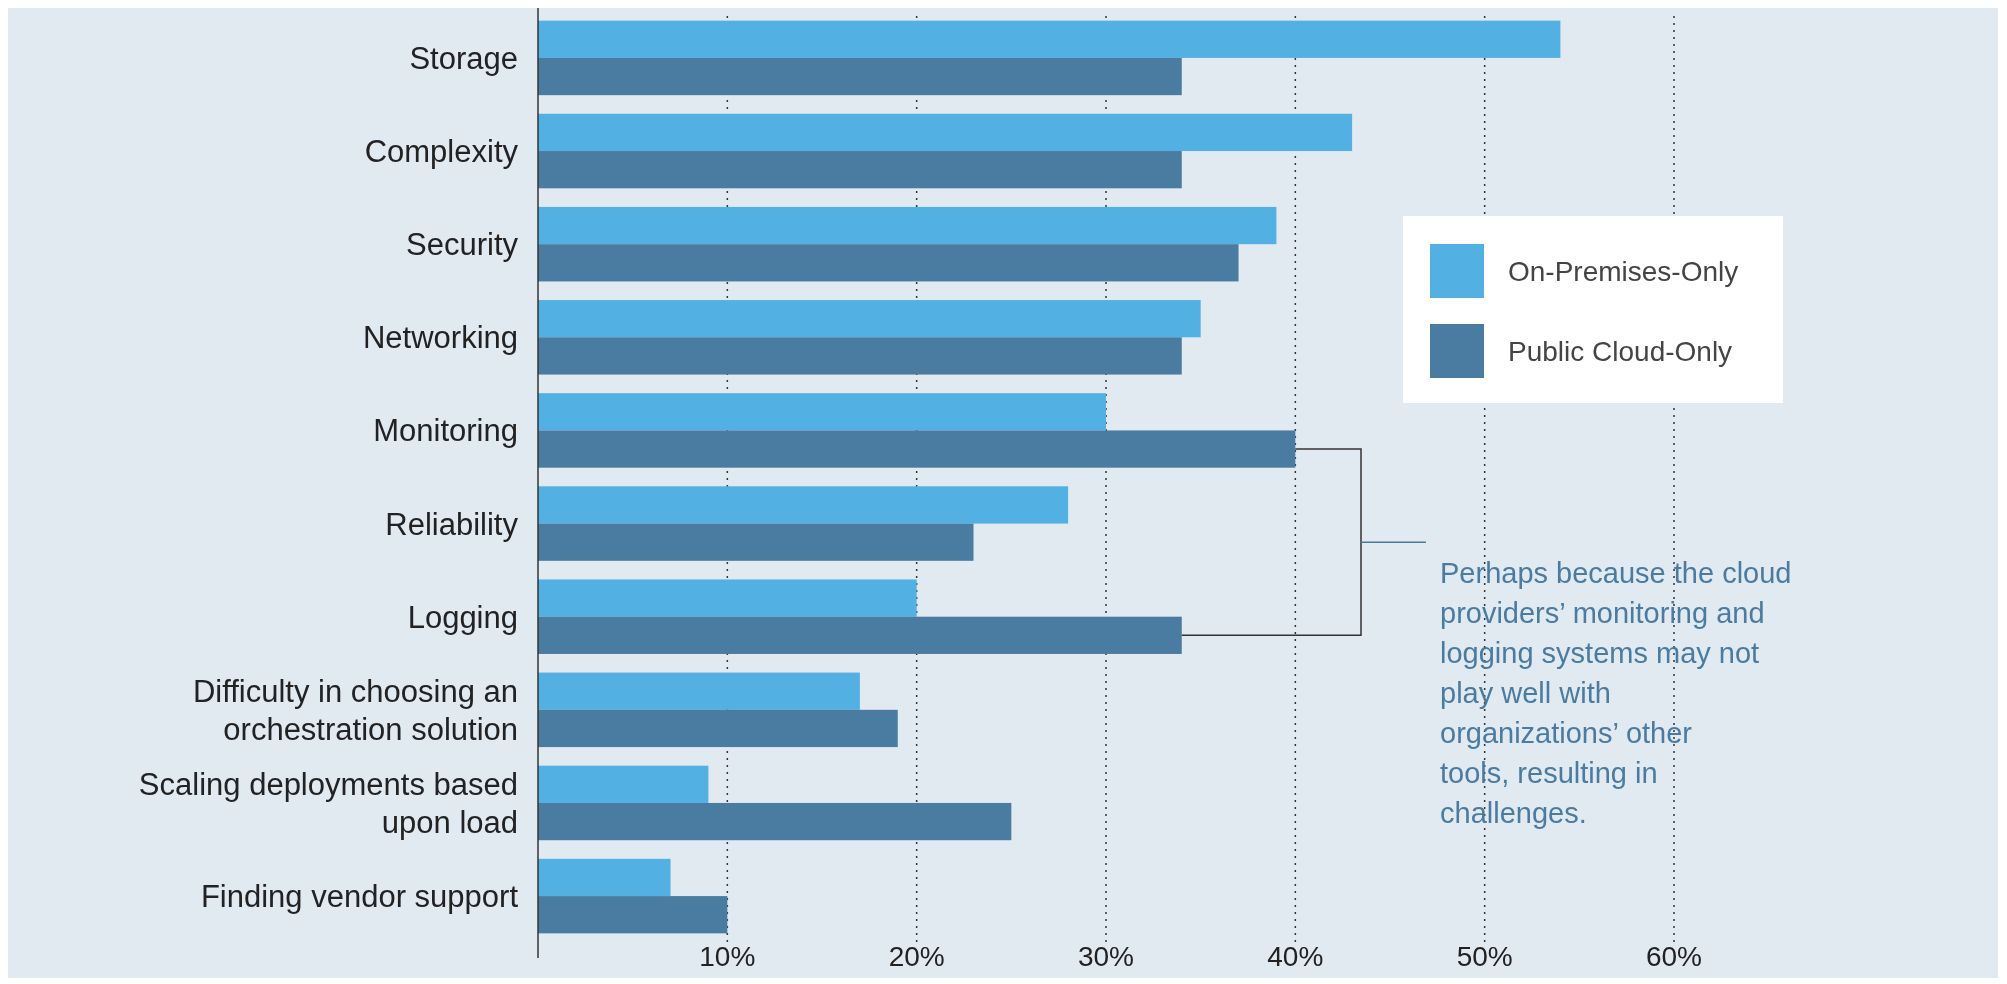 The width and height of the screenshot is (2007, 984). What do you see at coordinates (1616, 693) in the screenshot?
I see `annotation: Perhaps because the cloud providers’ monitoring and logging systems may not play well with organizations’ other tools, resulting in challenges.` at bounding box center [1616, 693].